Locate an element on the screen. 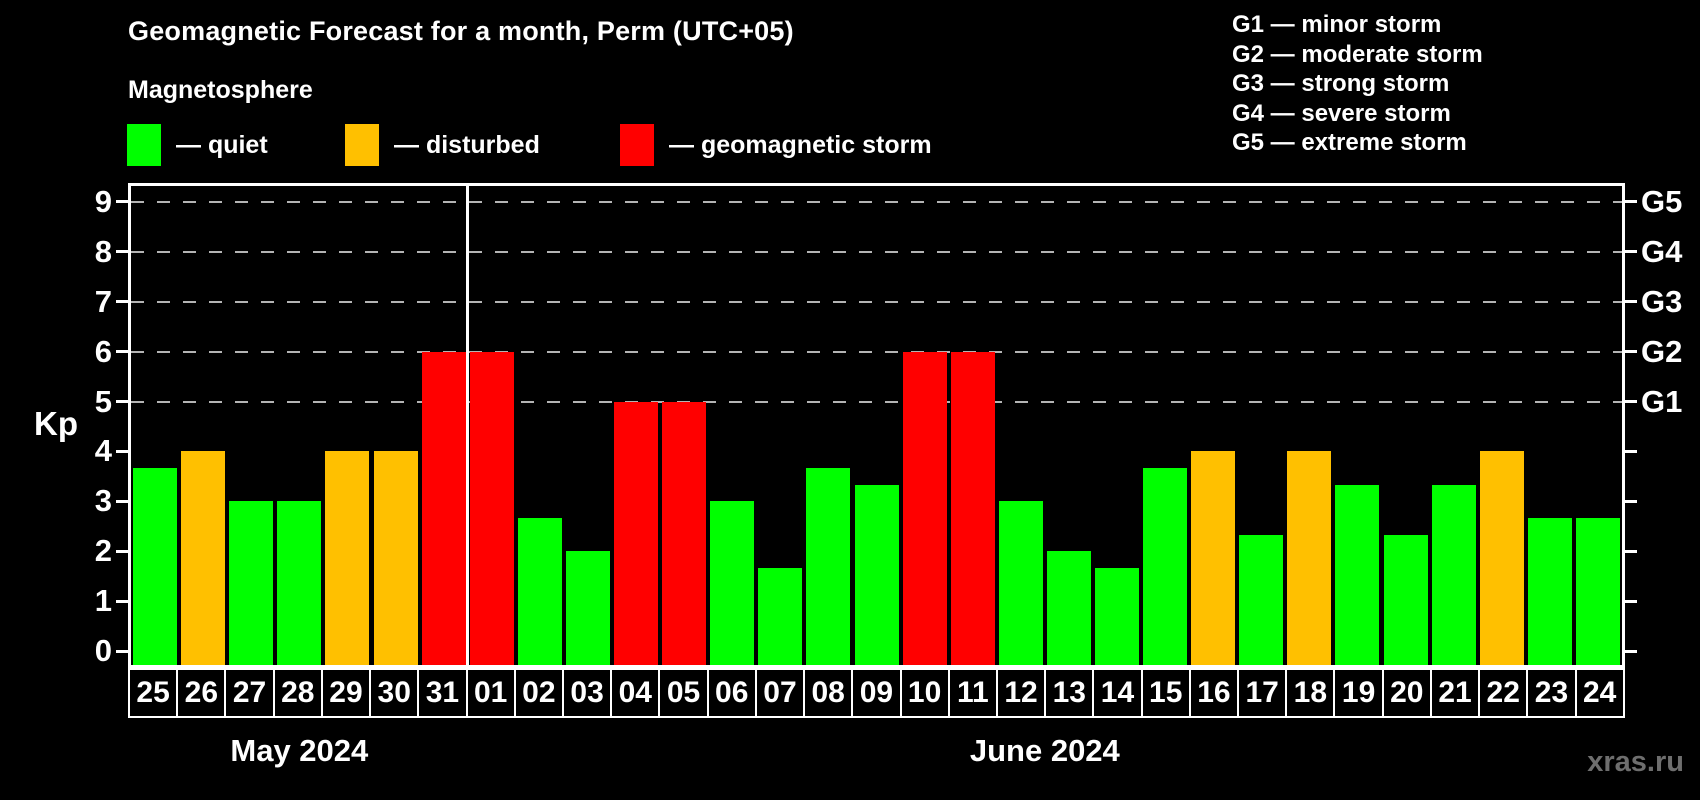  left-tick-kp4 is located at coordinates (122, 451).